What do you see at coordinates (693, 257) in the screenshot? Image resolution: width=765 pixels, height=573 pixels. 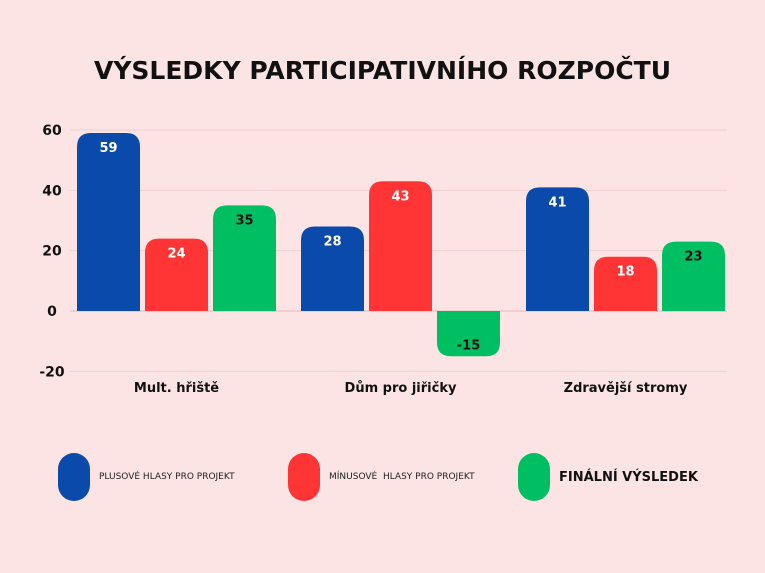 I see `data-label: 23` at bounding box center [693, 257].